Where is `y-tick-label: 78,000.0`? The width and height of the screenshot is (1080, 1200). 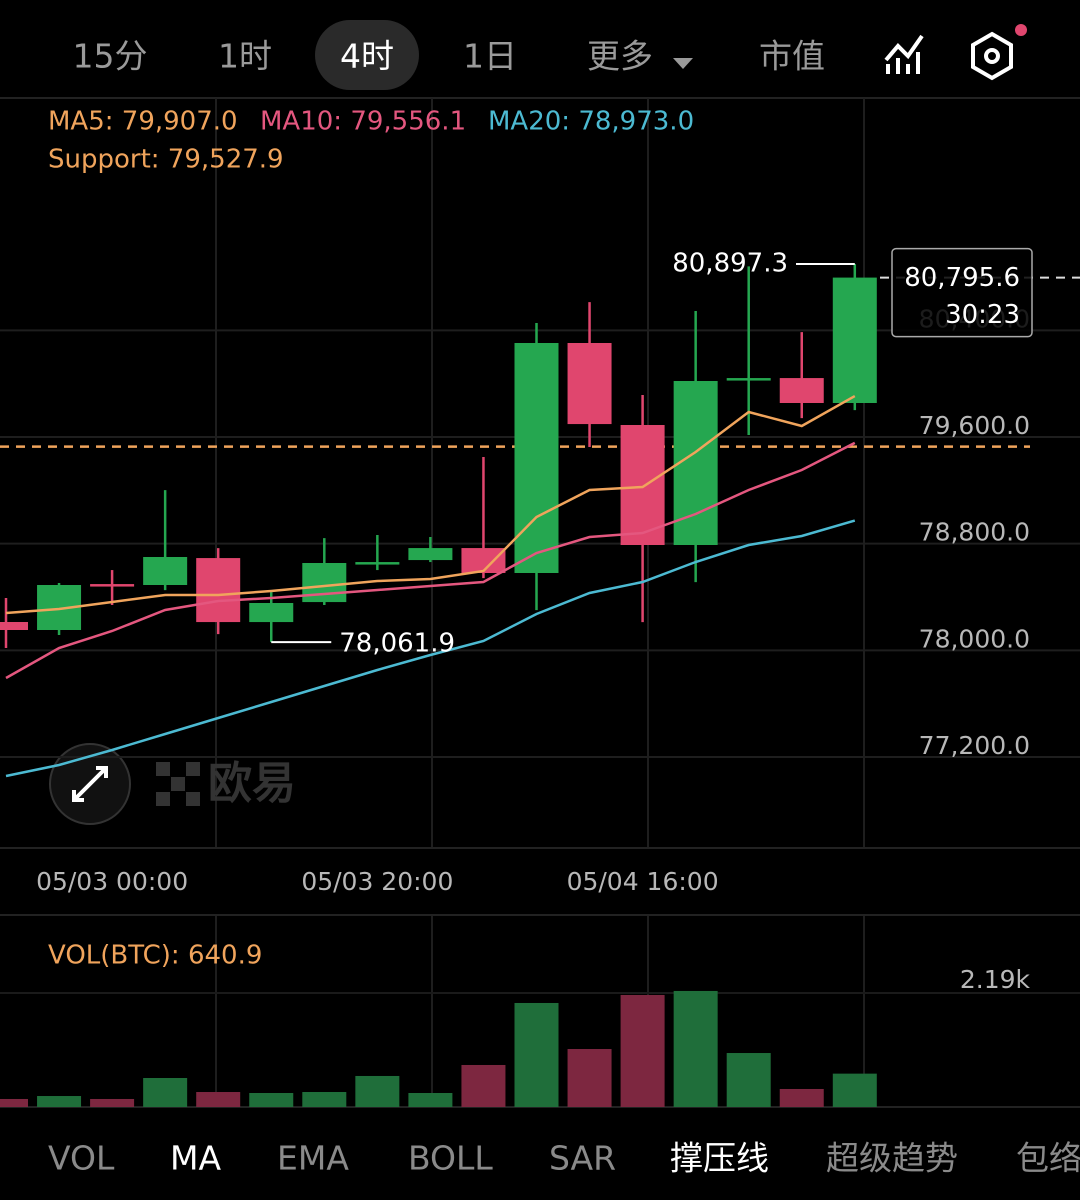
y-tick-label: 78,000.0 is located at coordinates (974, 638).